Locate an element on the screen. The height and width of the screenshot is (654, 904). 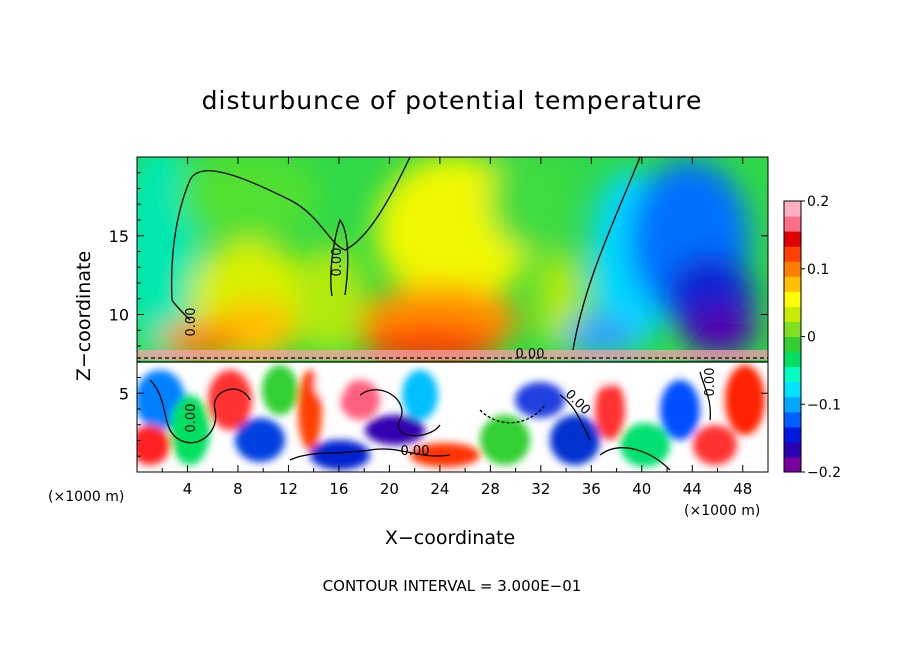
x-tick-label: 36 is located at coordinates (591, 489).